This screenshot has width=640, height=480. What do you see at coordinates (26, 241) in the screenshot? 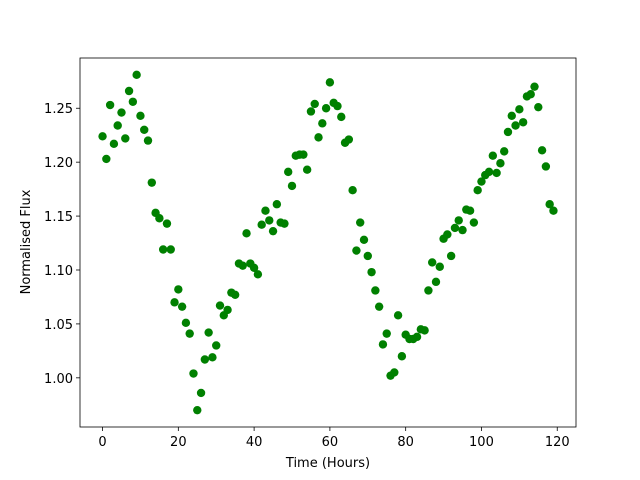
I see `y-axis-label: Normalised Flux` at bounding box center [26, 241].